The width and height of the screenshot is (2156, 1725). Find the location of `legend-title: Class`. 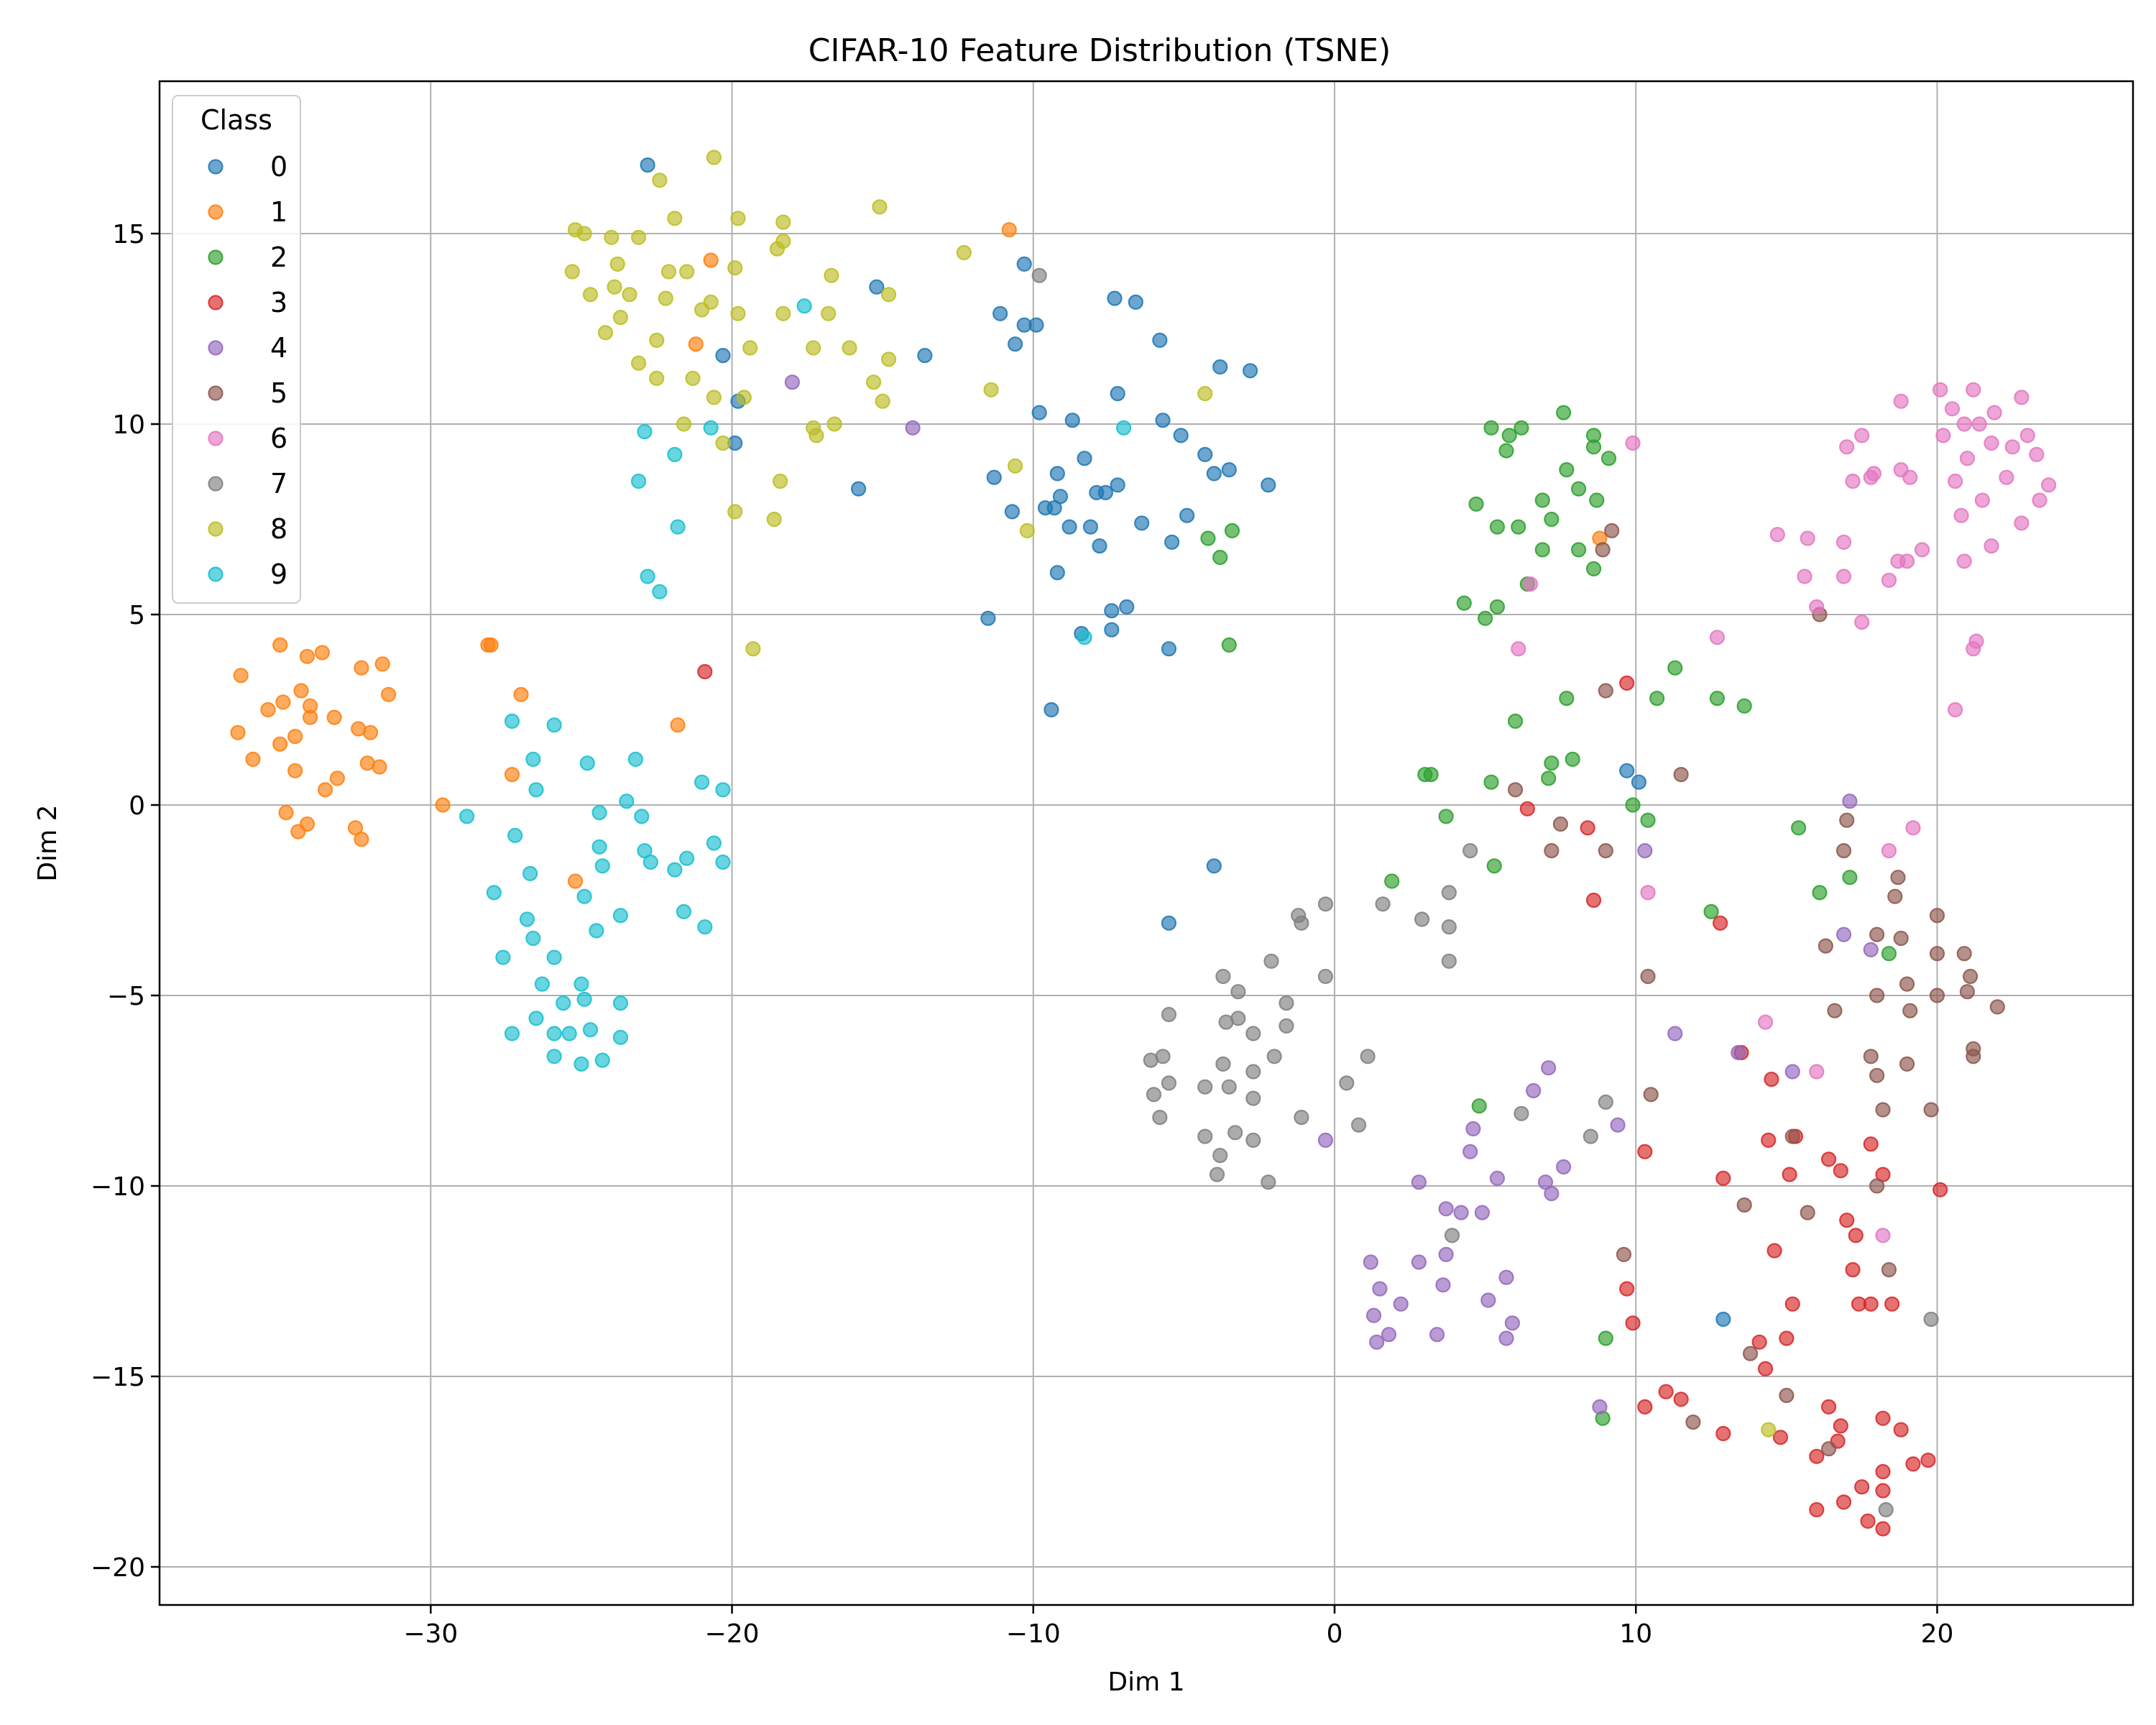

legend-title: Class is located at coordinates (237, 120).